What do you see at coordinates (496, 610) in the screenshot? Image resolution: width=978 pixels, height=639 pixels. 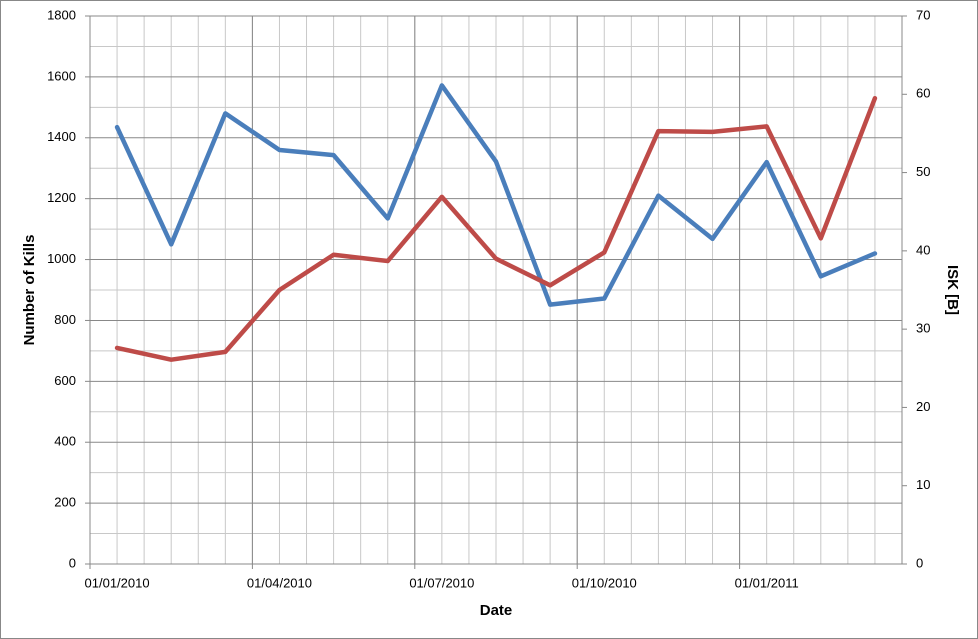 I see `x-axis-title: Date` at bounding box center [496, 610].